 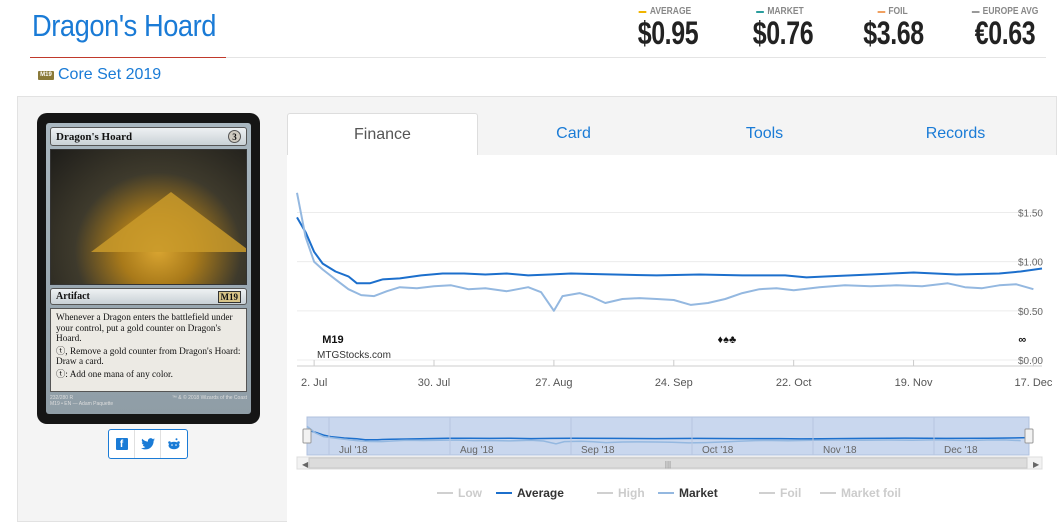 I want to click on set-name: Core Set 2019, so click(x=110, y=74).